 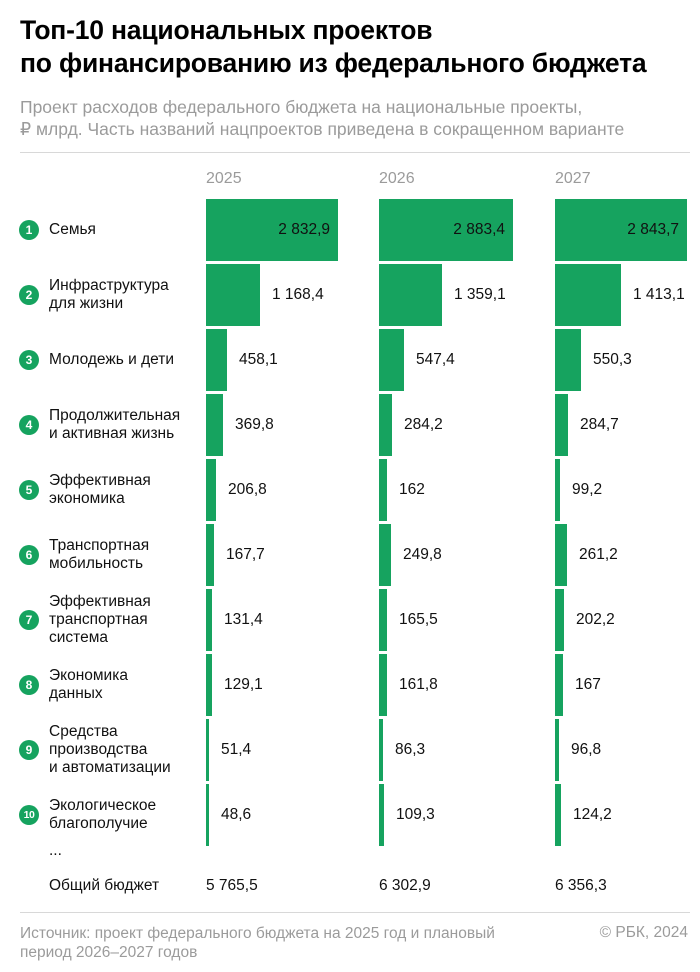 What do you see at coordinates (298, 294) in the screenshot?
I see `value-label-2025: 1 168,4` at bounding box center [298, 294].